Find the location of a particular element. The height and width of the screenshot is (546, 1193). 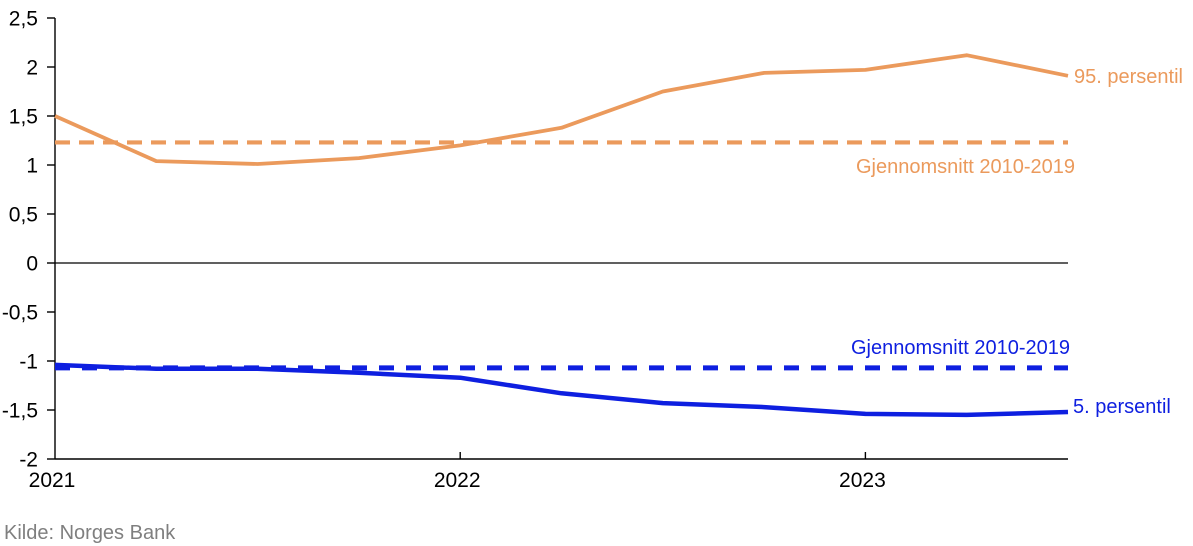

y-tick-label: -2 is located at coordinates (28, 460).